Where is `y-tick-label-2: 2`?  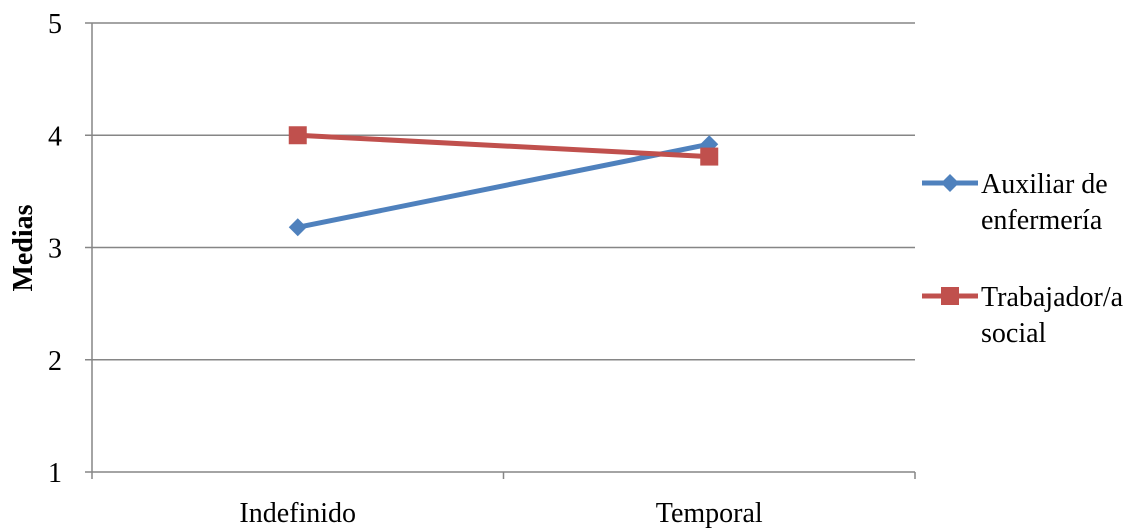 y-tick-label-2: 2 is located at coordinates (55, 361).